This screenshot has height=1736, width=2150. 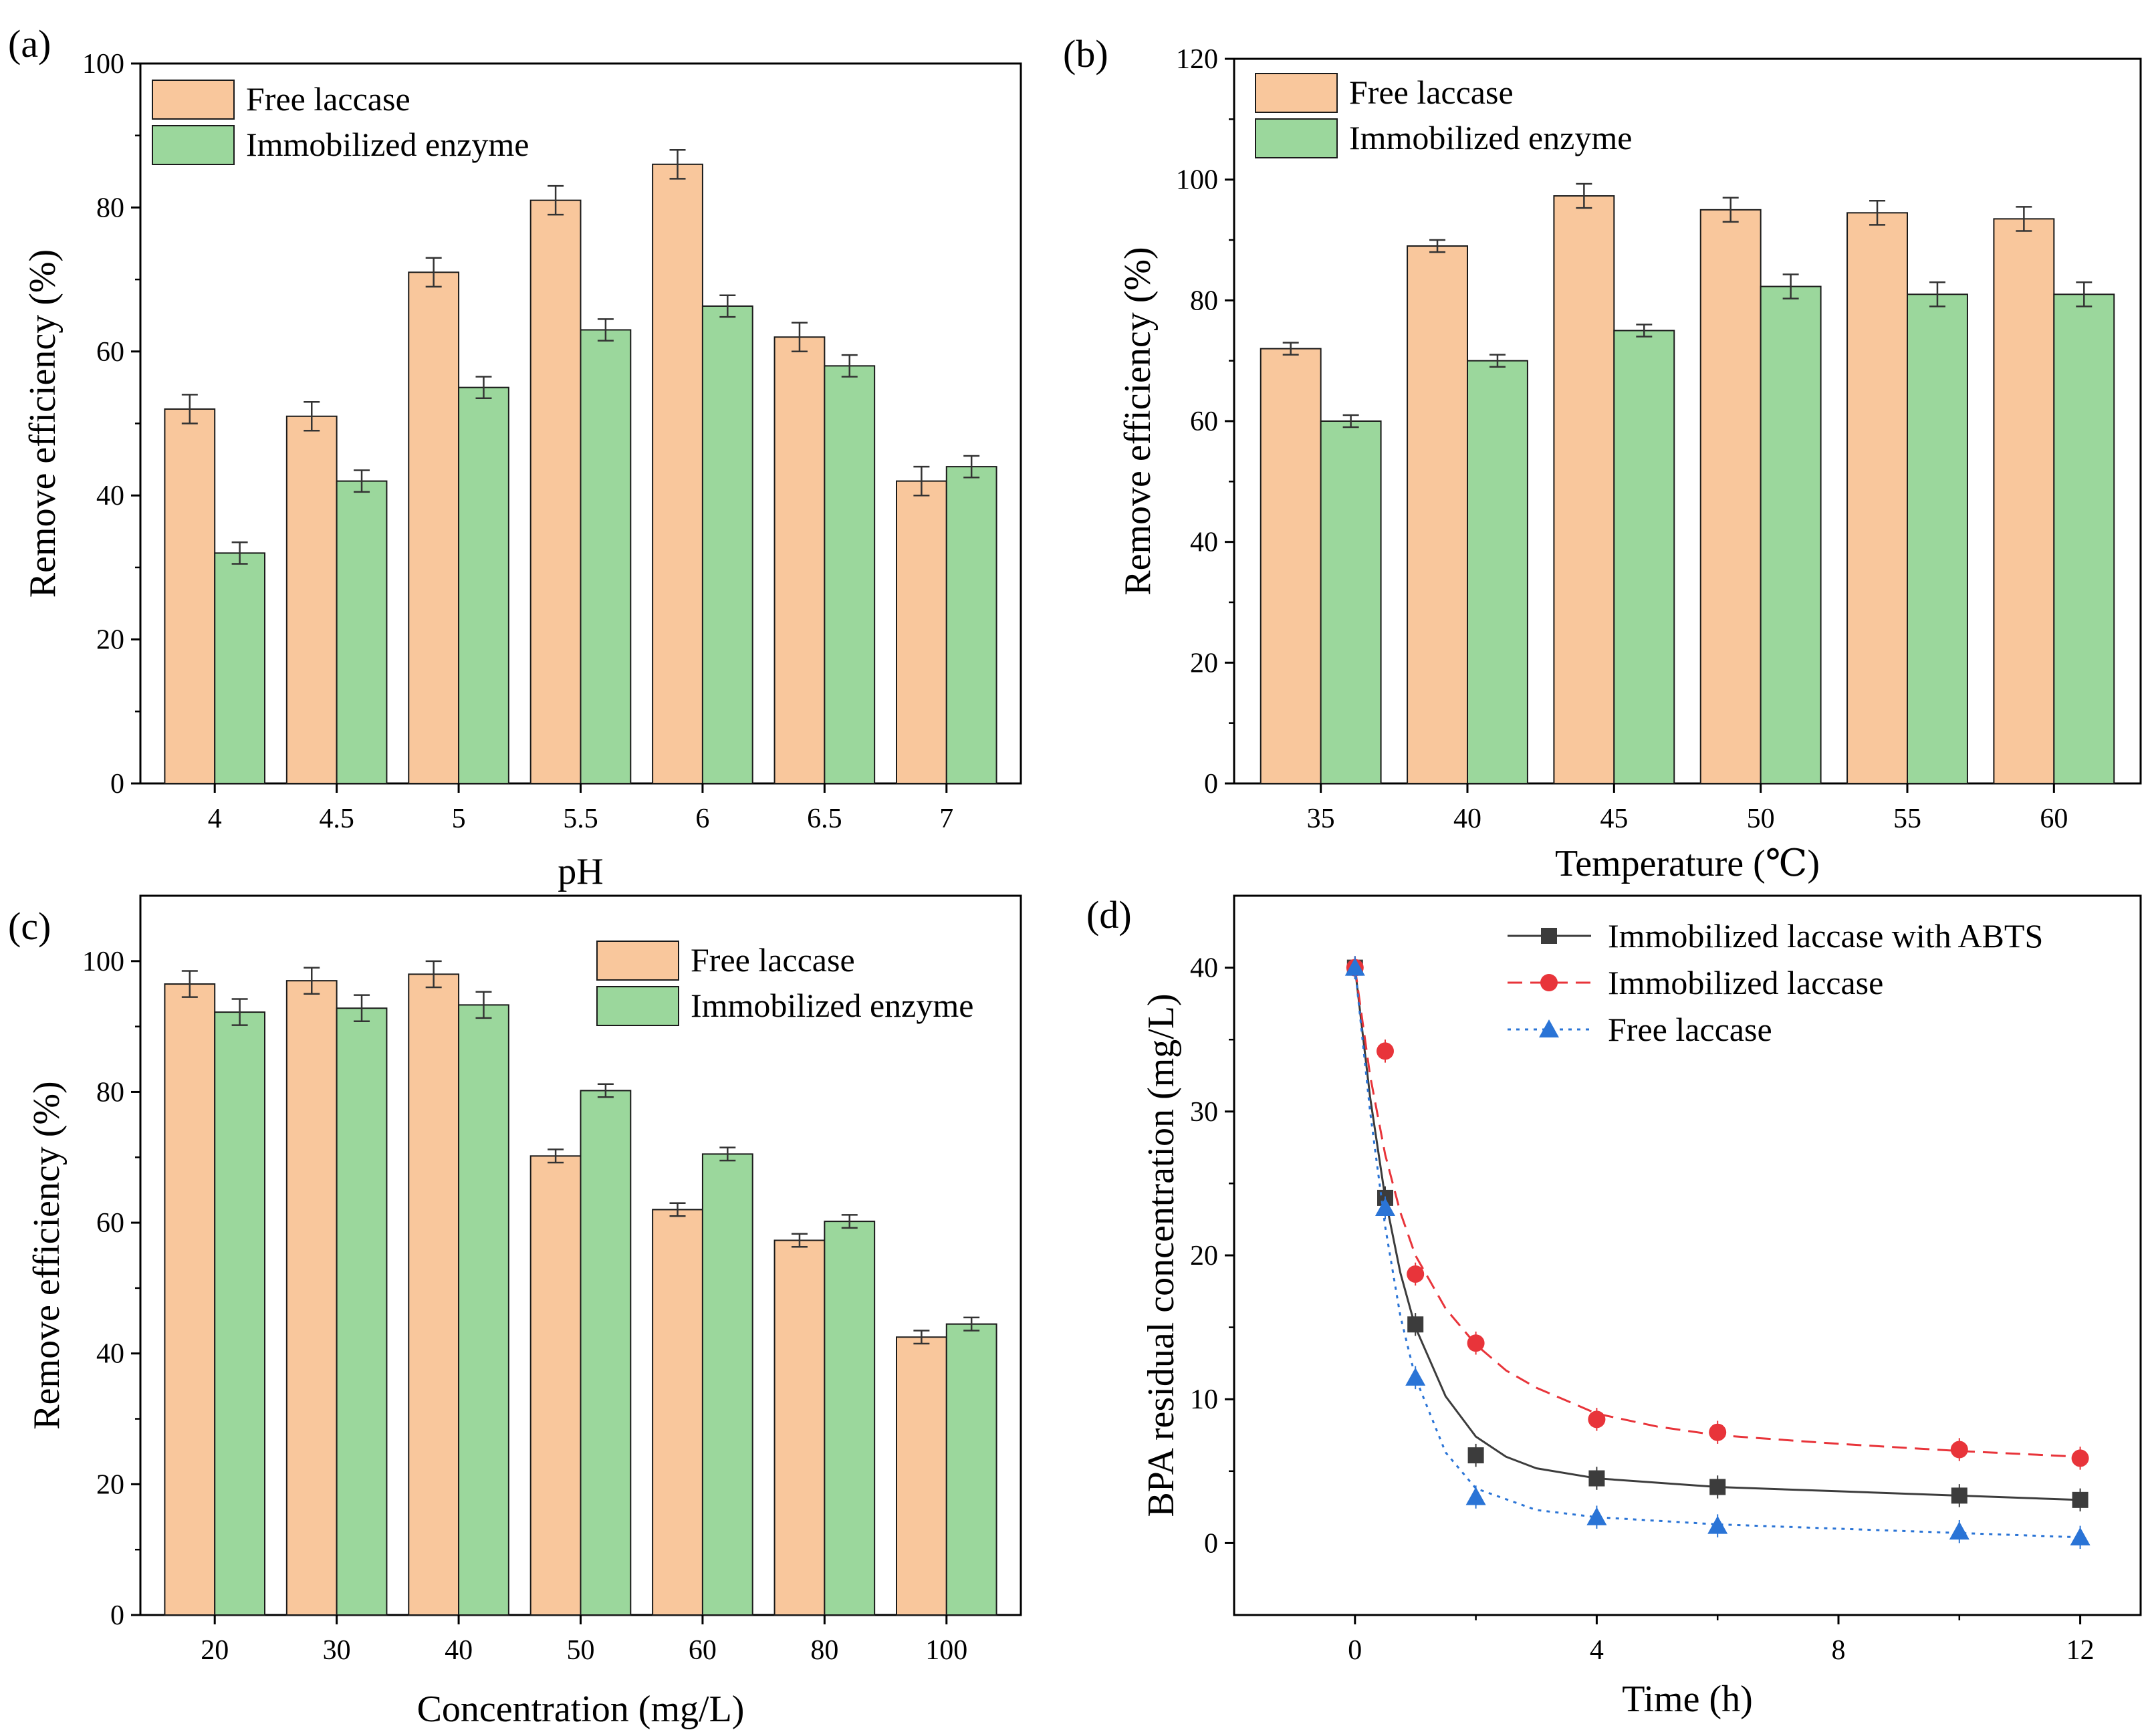 I want to click on panel-c-xtick-label: 100, so click(x=946, y=1650).